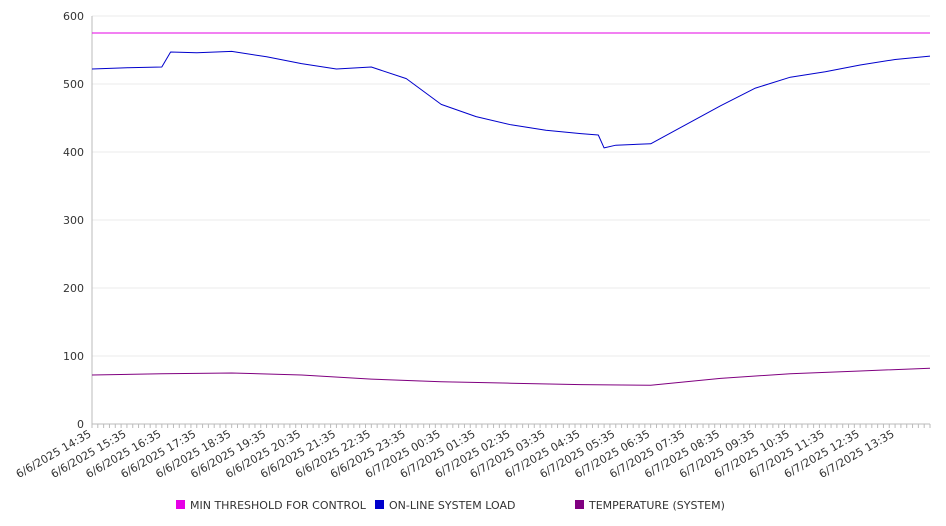 Image resolution: width=946 pixels, height=526 pixels. What do you see at coordinates (278, 505) in the screenshot?
I see `legend-label: MIN THRESHOLD FOR CONTROL` at bounding box center [278, 505].